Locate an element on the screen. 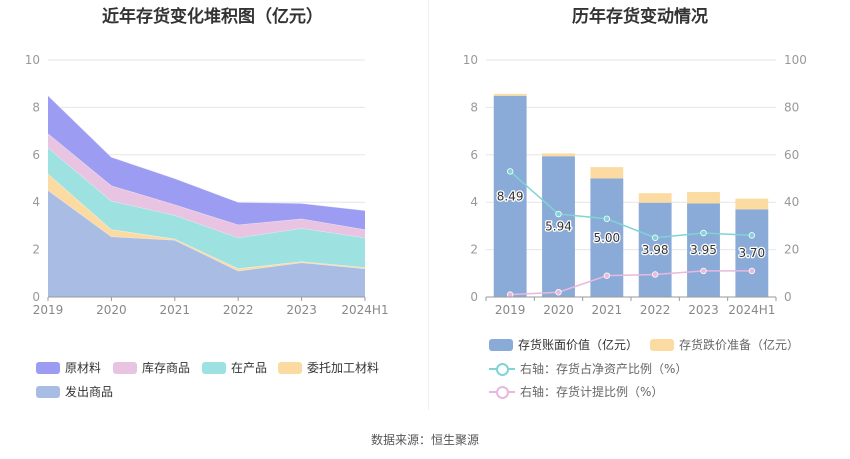  legend-label: 发出商品 is located at coordinates (89, 392).